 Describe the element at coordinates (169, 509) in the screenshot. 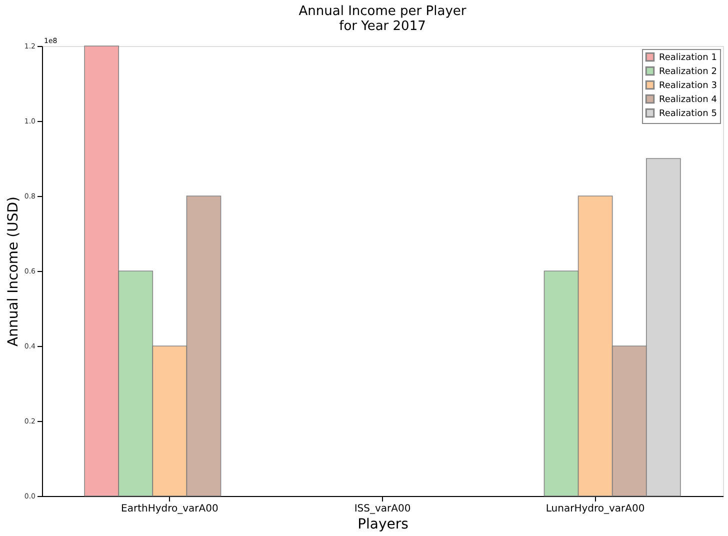

I see `x-tick-label: EarthHydro_varA00` at that location.